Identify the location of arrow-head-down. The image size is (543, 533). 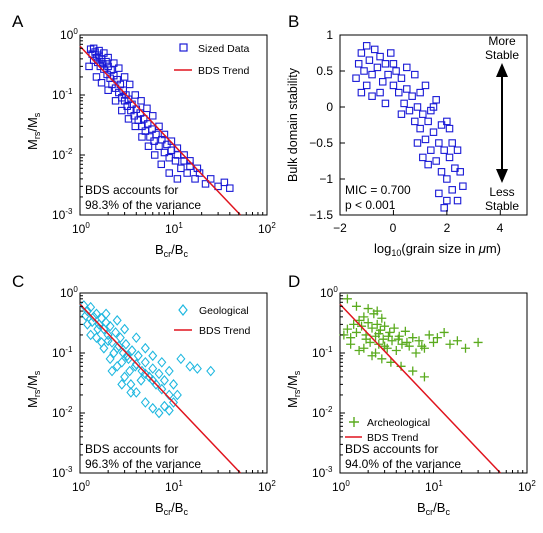
(502, 176).